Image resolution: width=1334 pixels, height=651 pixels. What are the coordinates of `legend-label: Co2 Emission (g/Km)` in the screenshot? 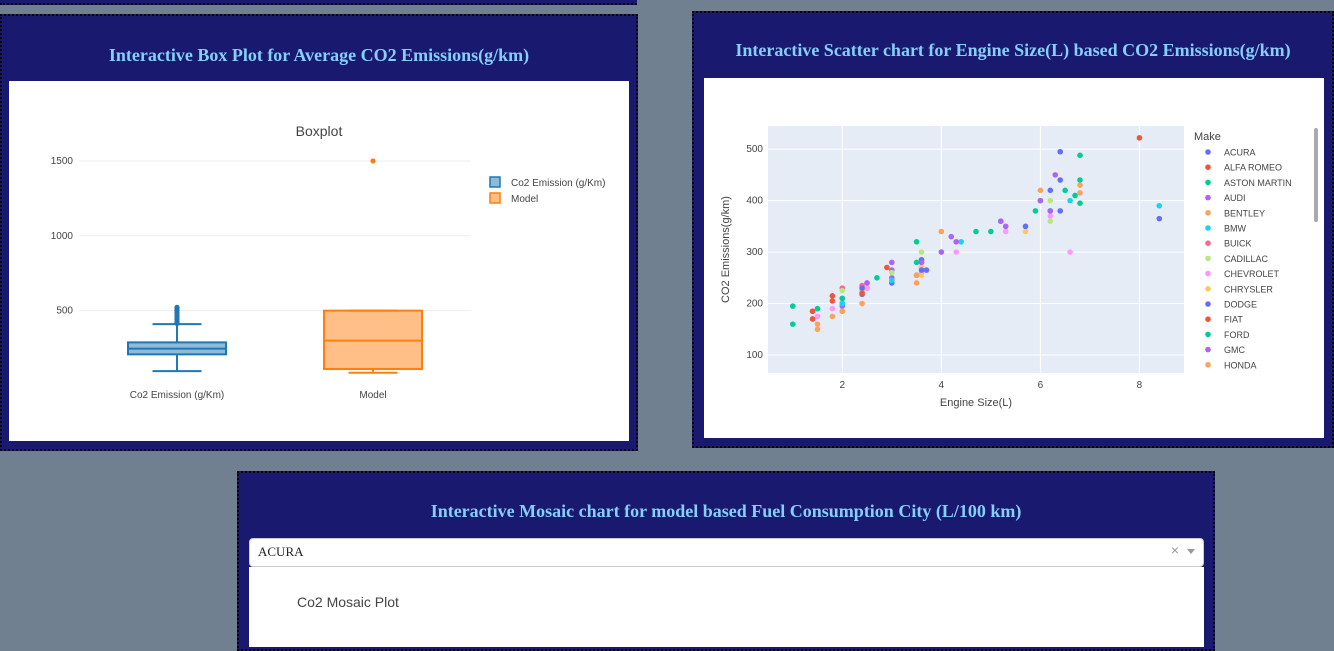 It's located at (558, 183).